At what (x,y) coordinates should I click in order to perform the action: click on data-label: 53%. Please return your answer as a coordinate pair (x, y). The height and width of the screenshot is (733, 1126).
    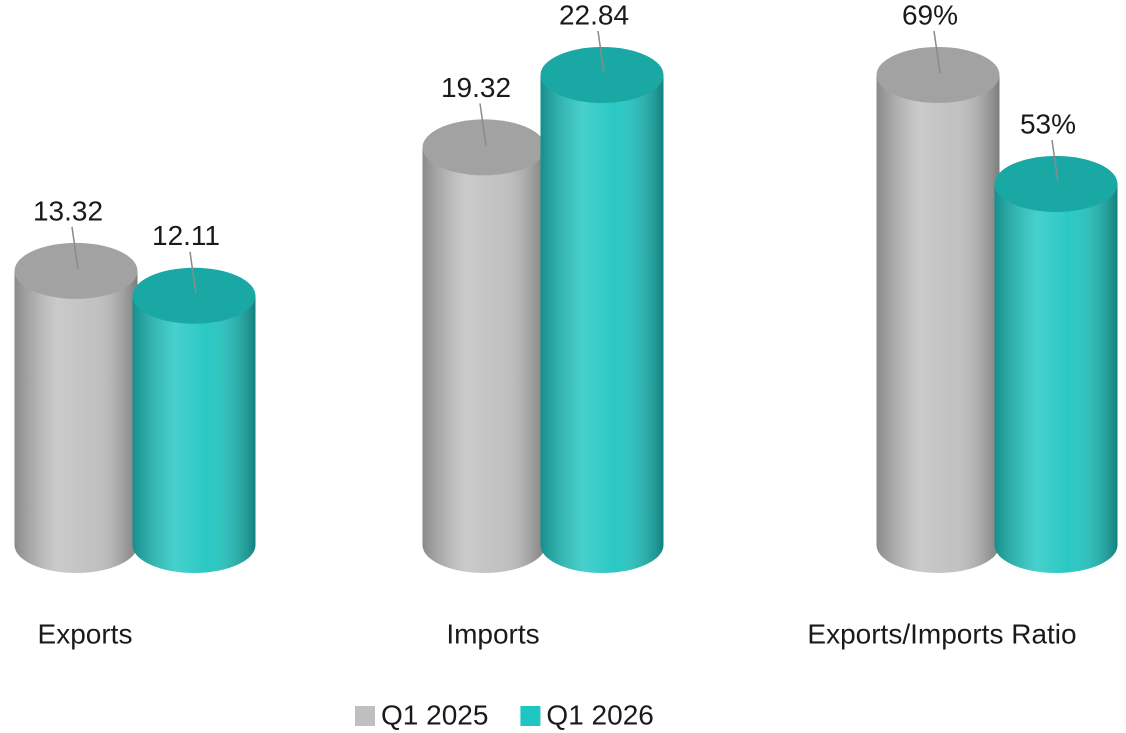
    Looking at the image, I should click on (1048, 123).